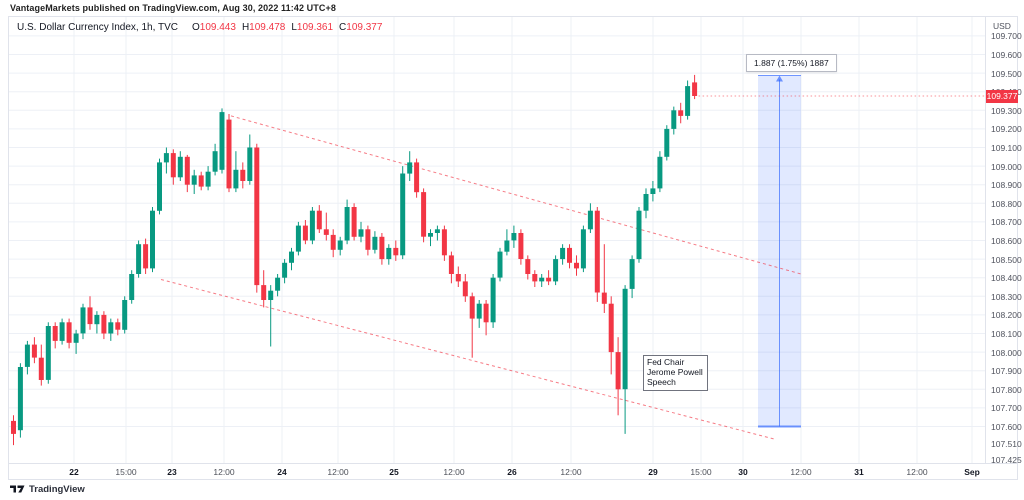 The width and height of the screenshot is (1024, 500). Describe the element at coordinates (1006, 185) in the screenshot. I see `price-tick-label: 108.900` at that location.